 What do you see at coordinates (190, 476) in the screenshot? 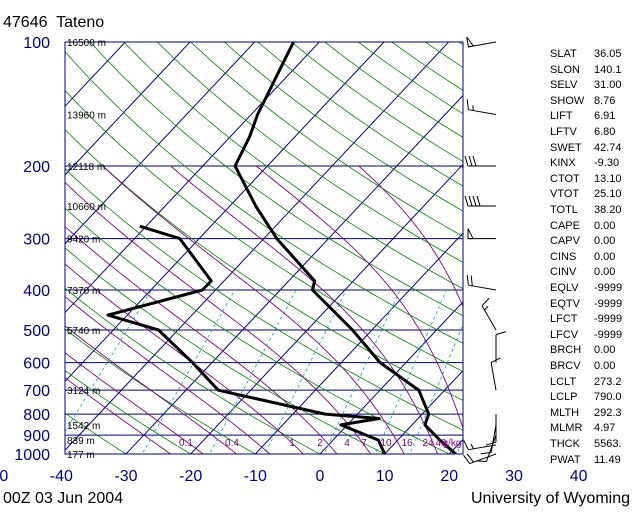
I see `temperature-tick-label: -20` at bounding box center [190, 476].